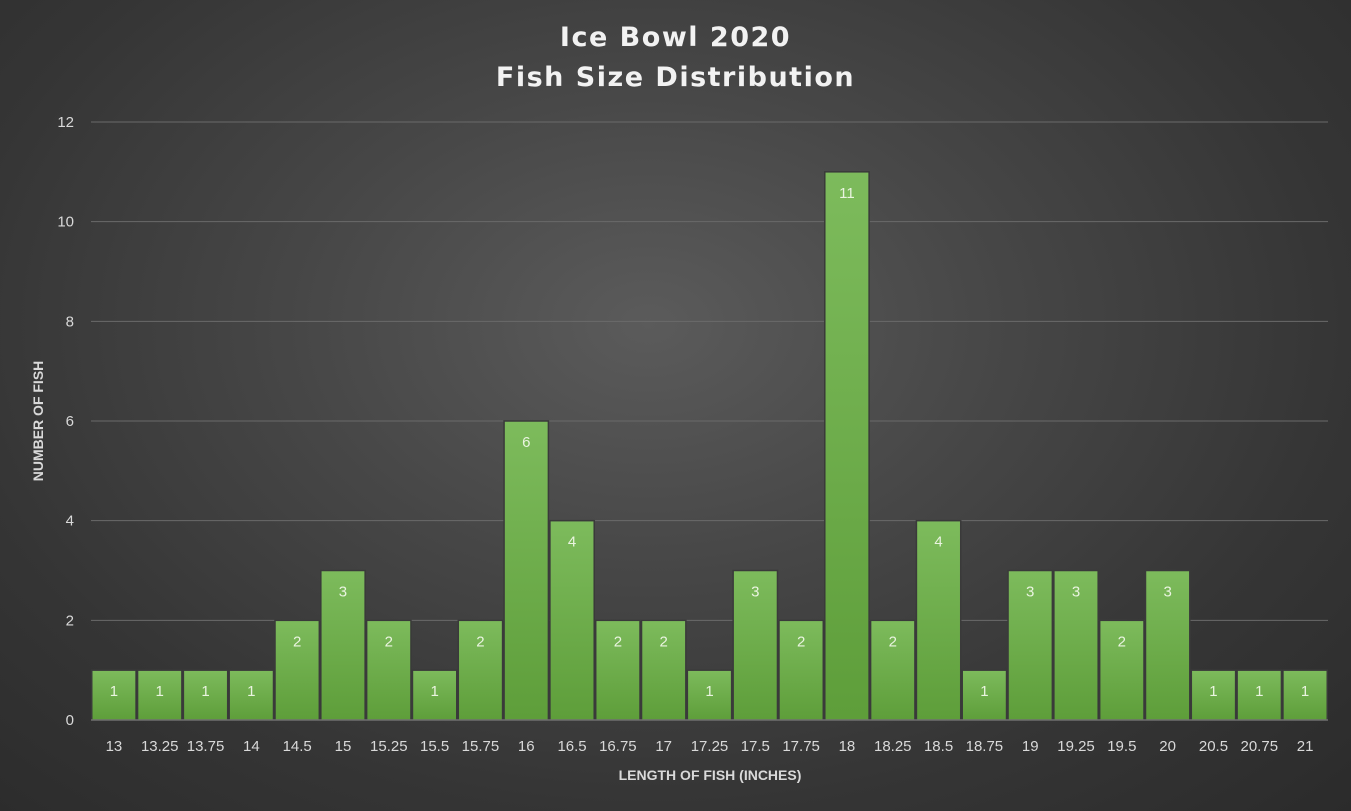  What do you see at coordinates (70, 620) in the screenshot?
I see `y-tick-label: 2` at bounding box center [70, 620].